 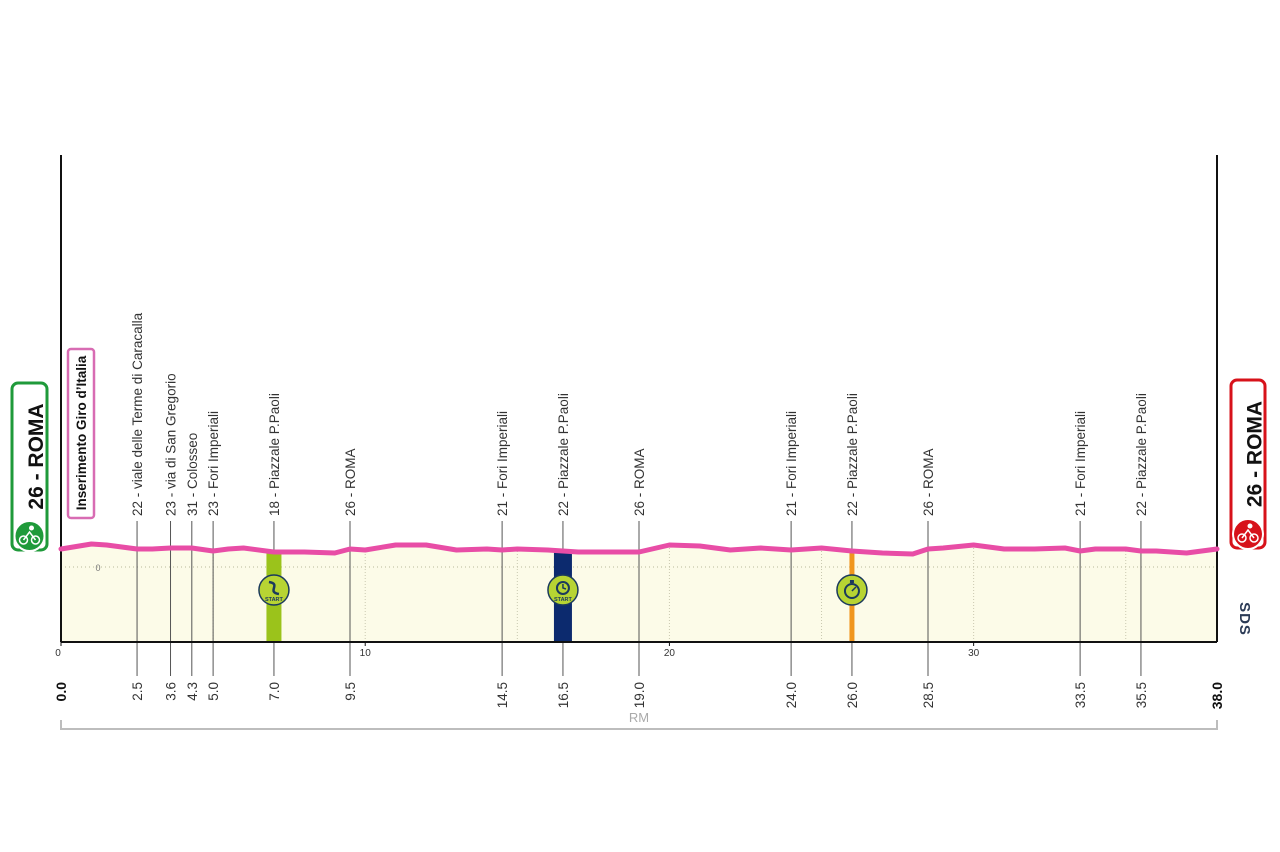 What do you see at coordinates (213, 463) in the screenshot?
I see `waypoint-label: 23 - Fori Imperiali` at bounding box center [213, 463].